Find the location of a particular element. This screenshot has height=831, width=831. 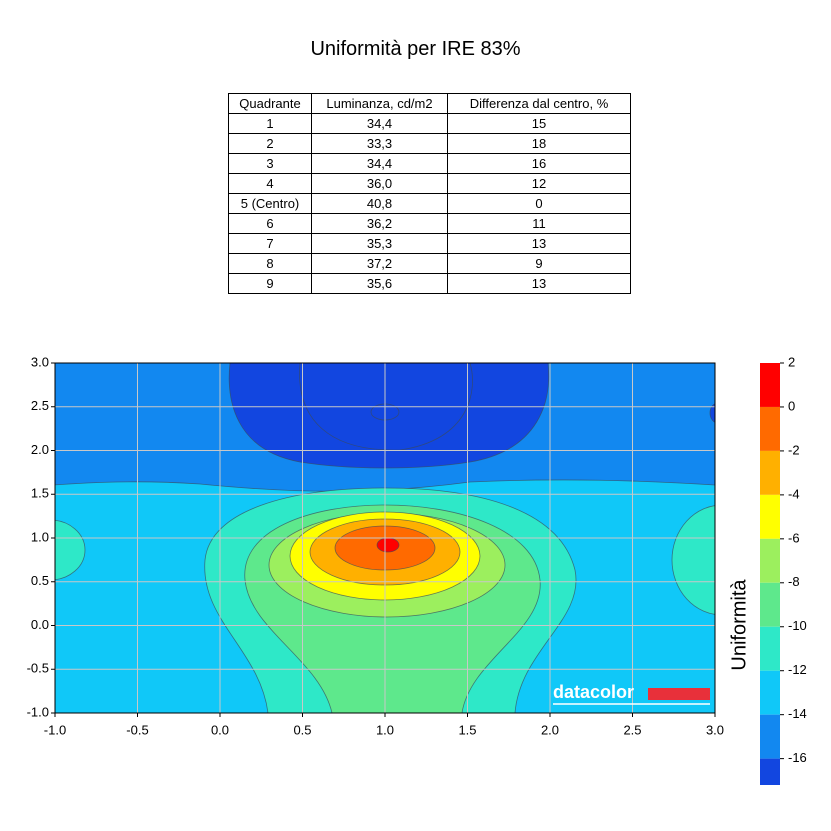

x-tick-label: 3.0 is located at coordinates (715, 729).